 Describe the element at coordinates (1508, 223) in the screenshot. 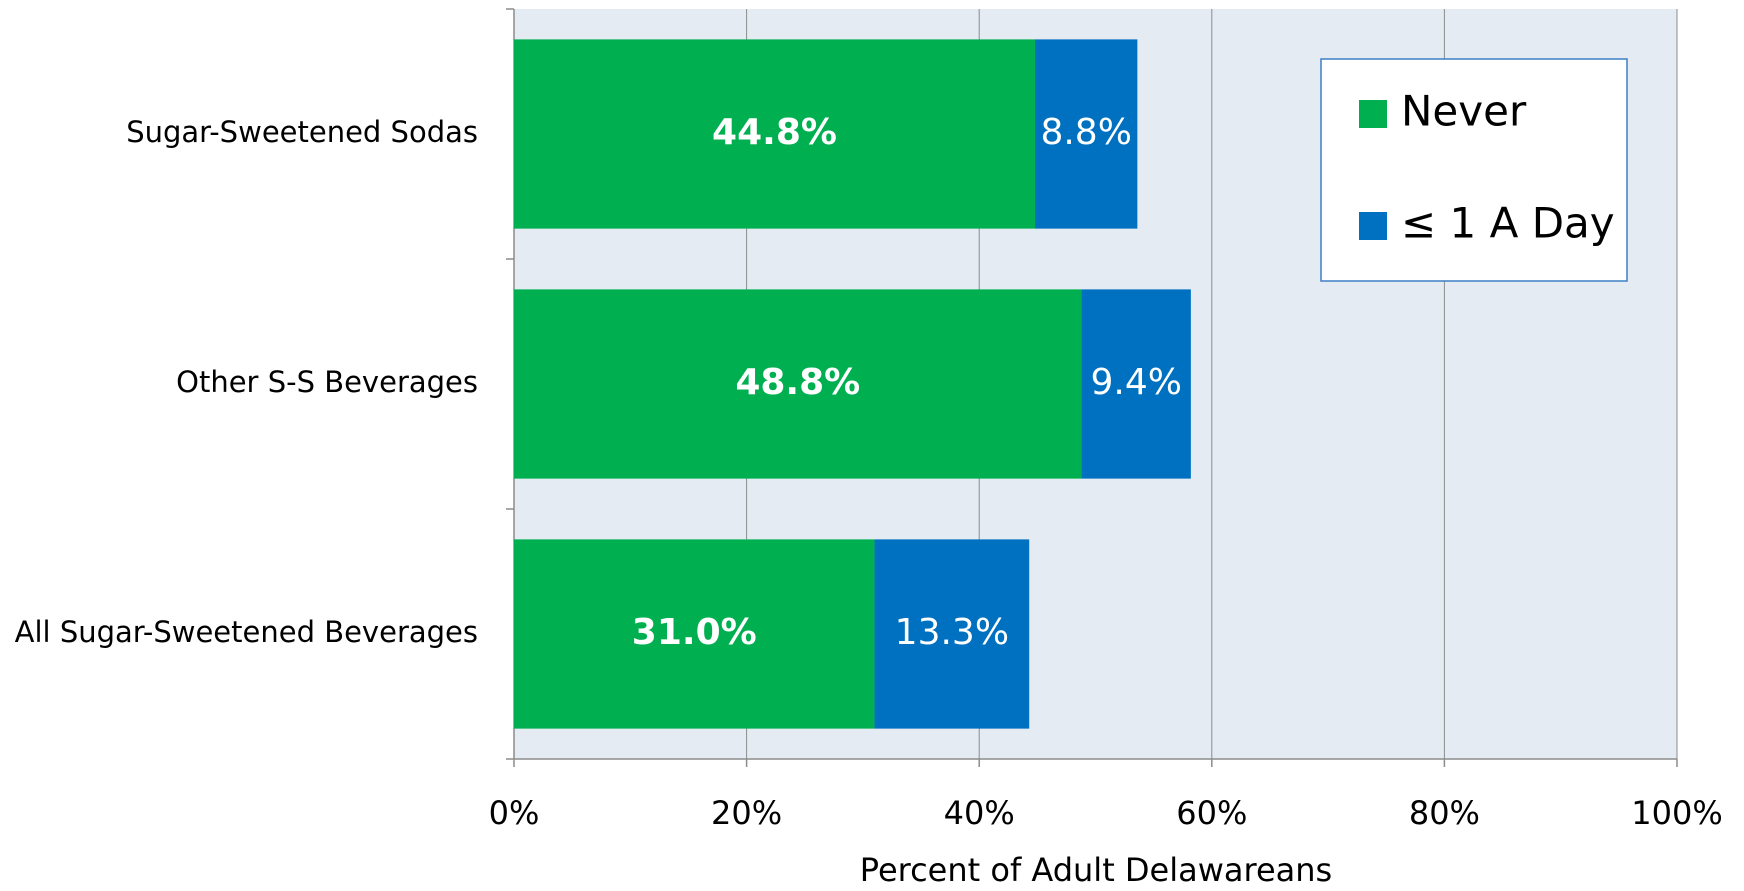

I see `legend-label: ≤ 1 A Day` at that location.